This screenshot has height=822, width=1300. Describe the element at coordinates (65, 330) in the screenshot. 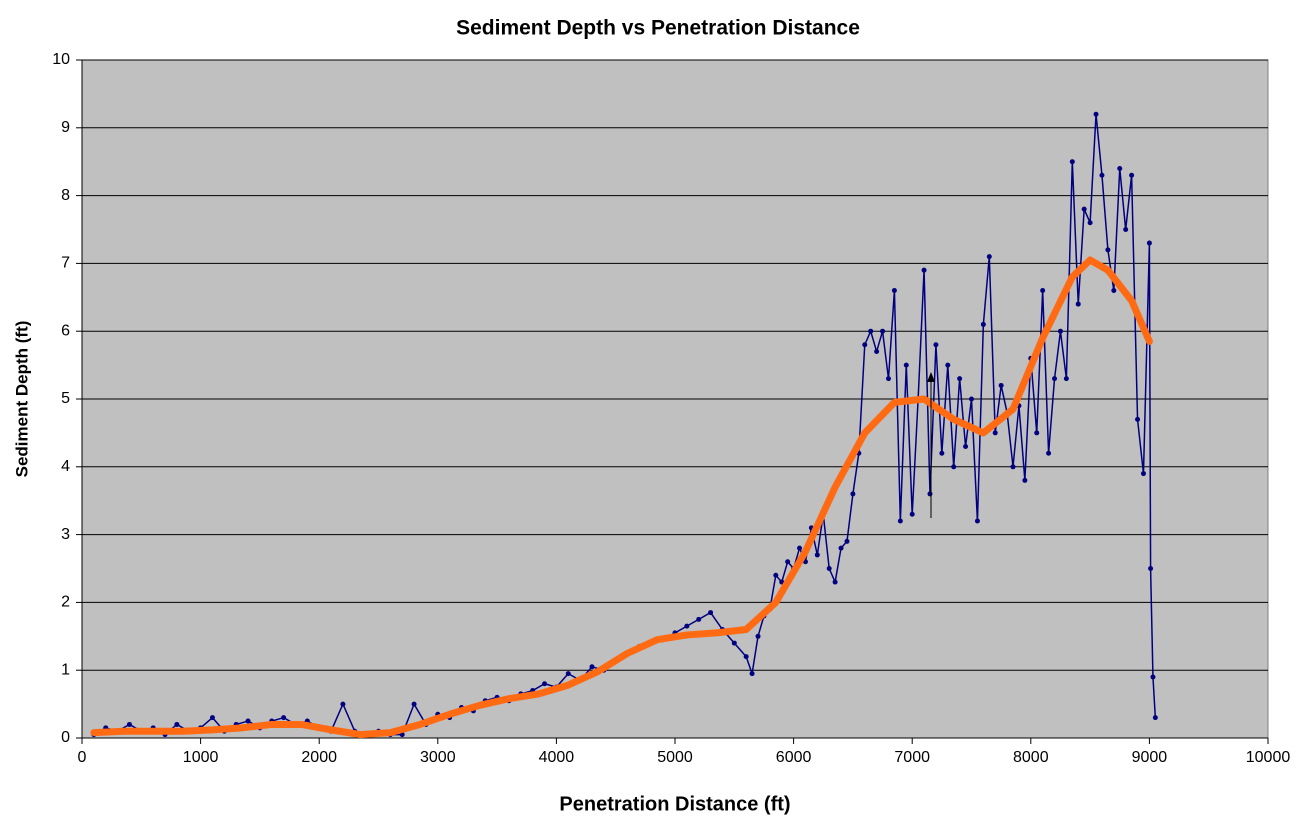

I see `y-tick-label: 6` at that location.